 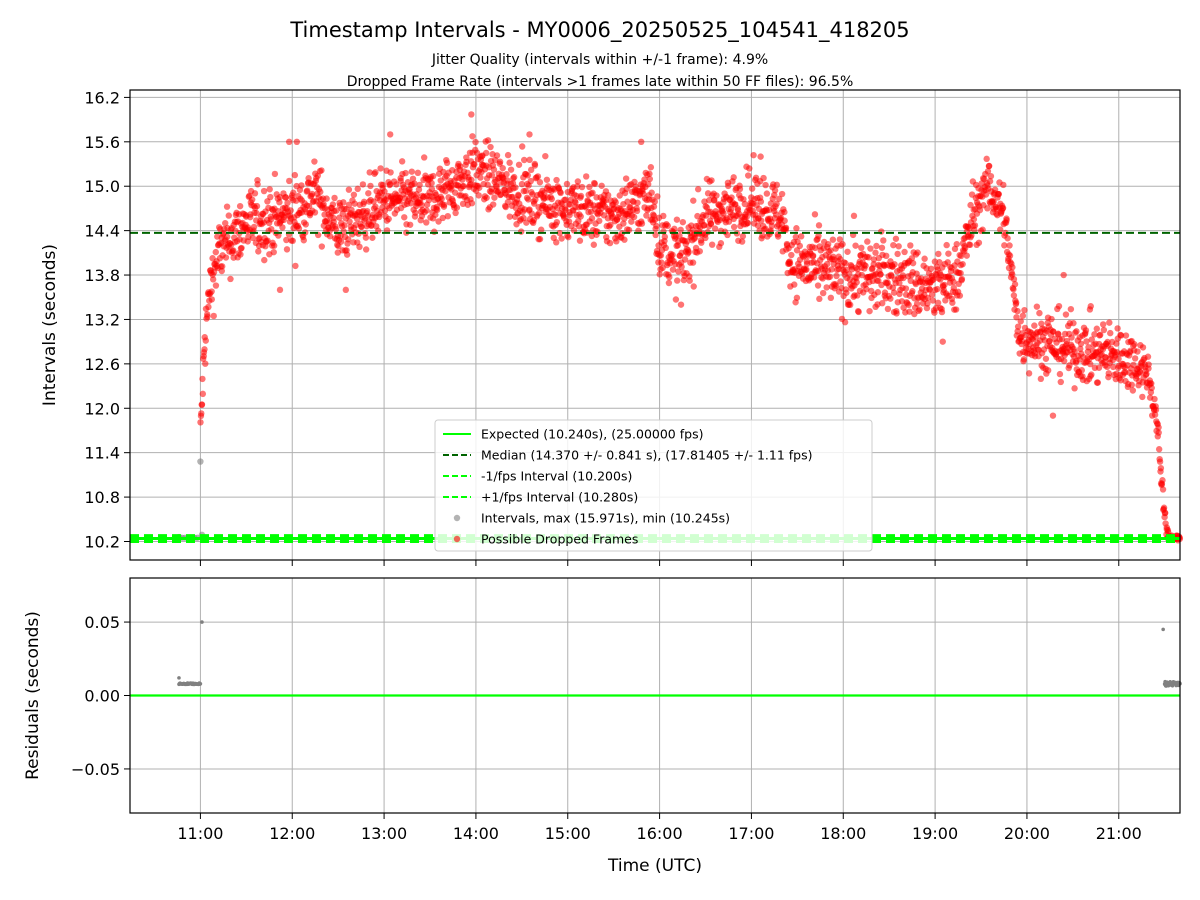 I want to click on xtick-label: 19:00, so click(x=935, y=833).